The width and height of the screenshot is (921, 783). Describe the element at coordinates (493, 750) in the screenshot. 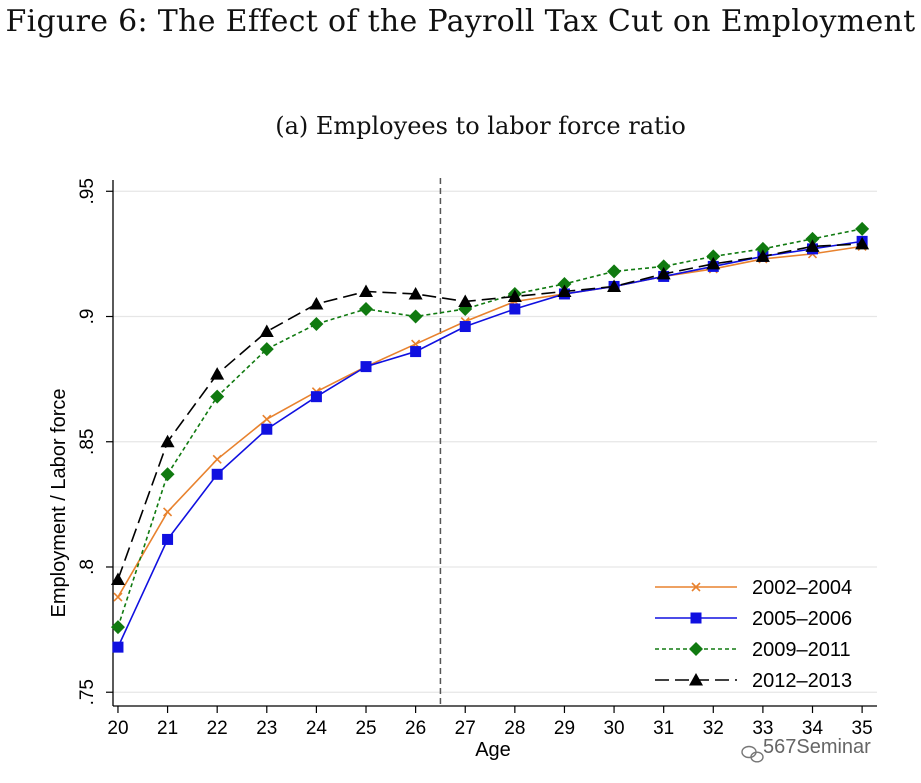

I see `x-axis-label: Age` at that location.